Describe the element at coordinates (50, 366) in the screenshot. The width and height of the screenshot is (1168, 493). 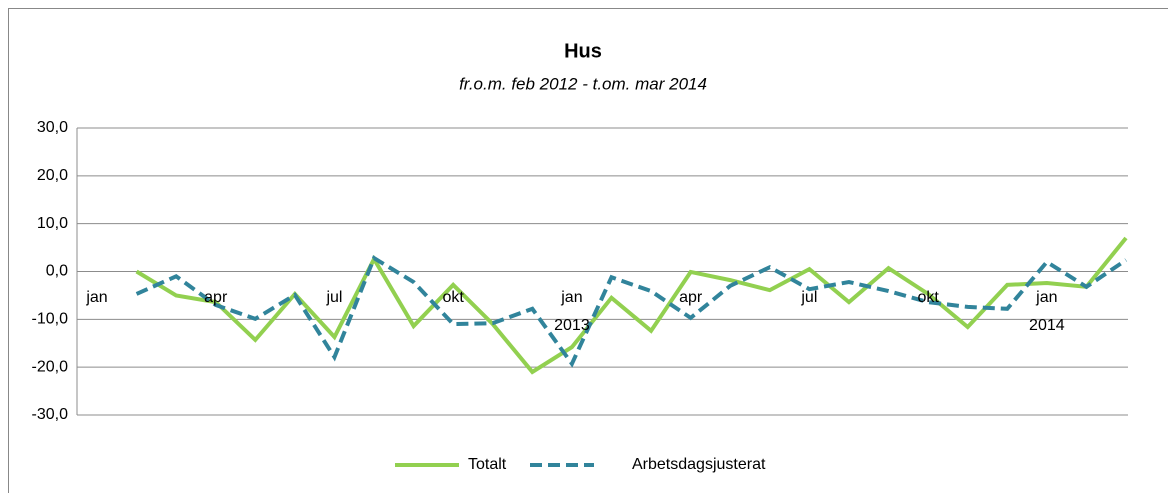
I see `y-tick-label: -20,0` at that location.